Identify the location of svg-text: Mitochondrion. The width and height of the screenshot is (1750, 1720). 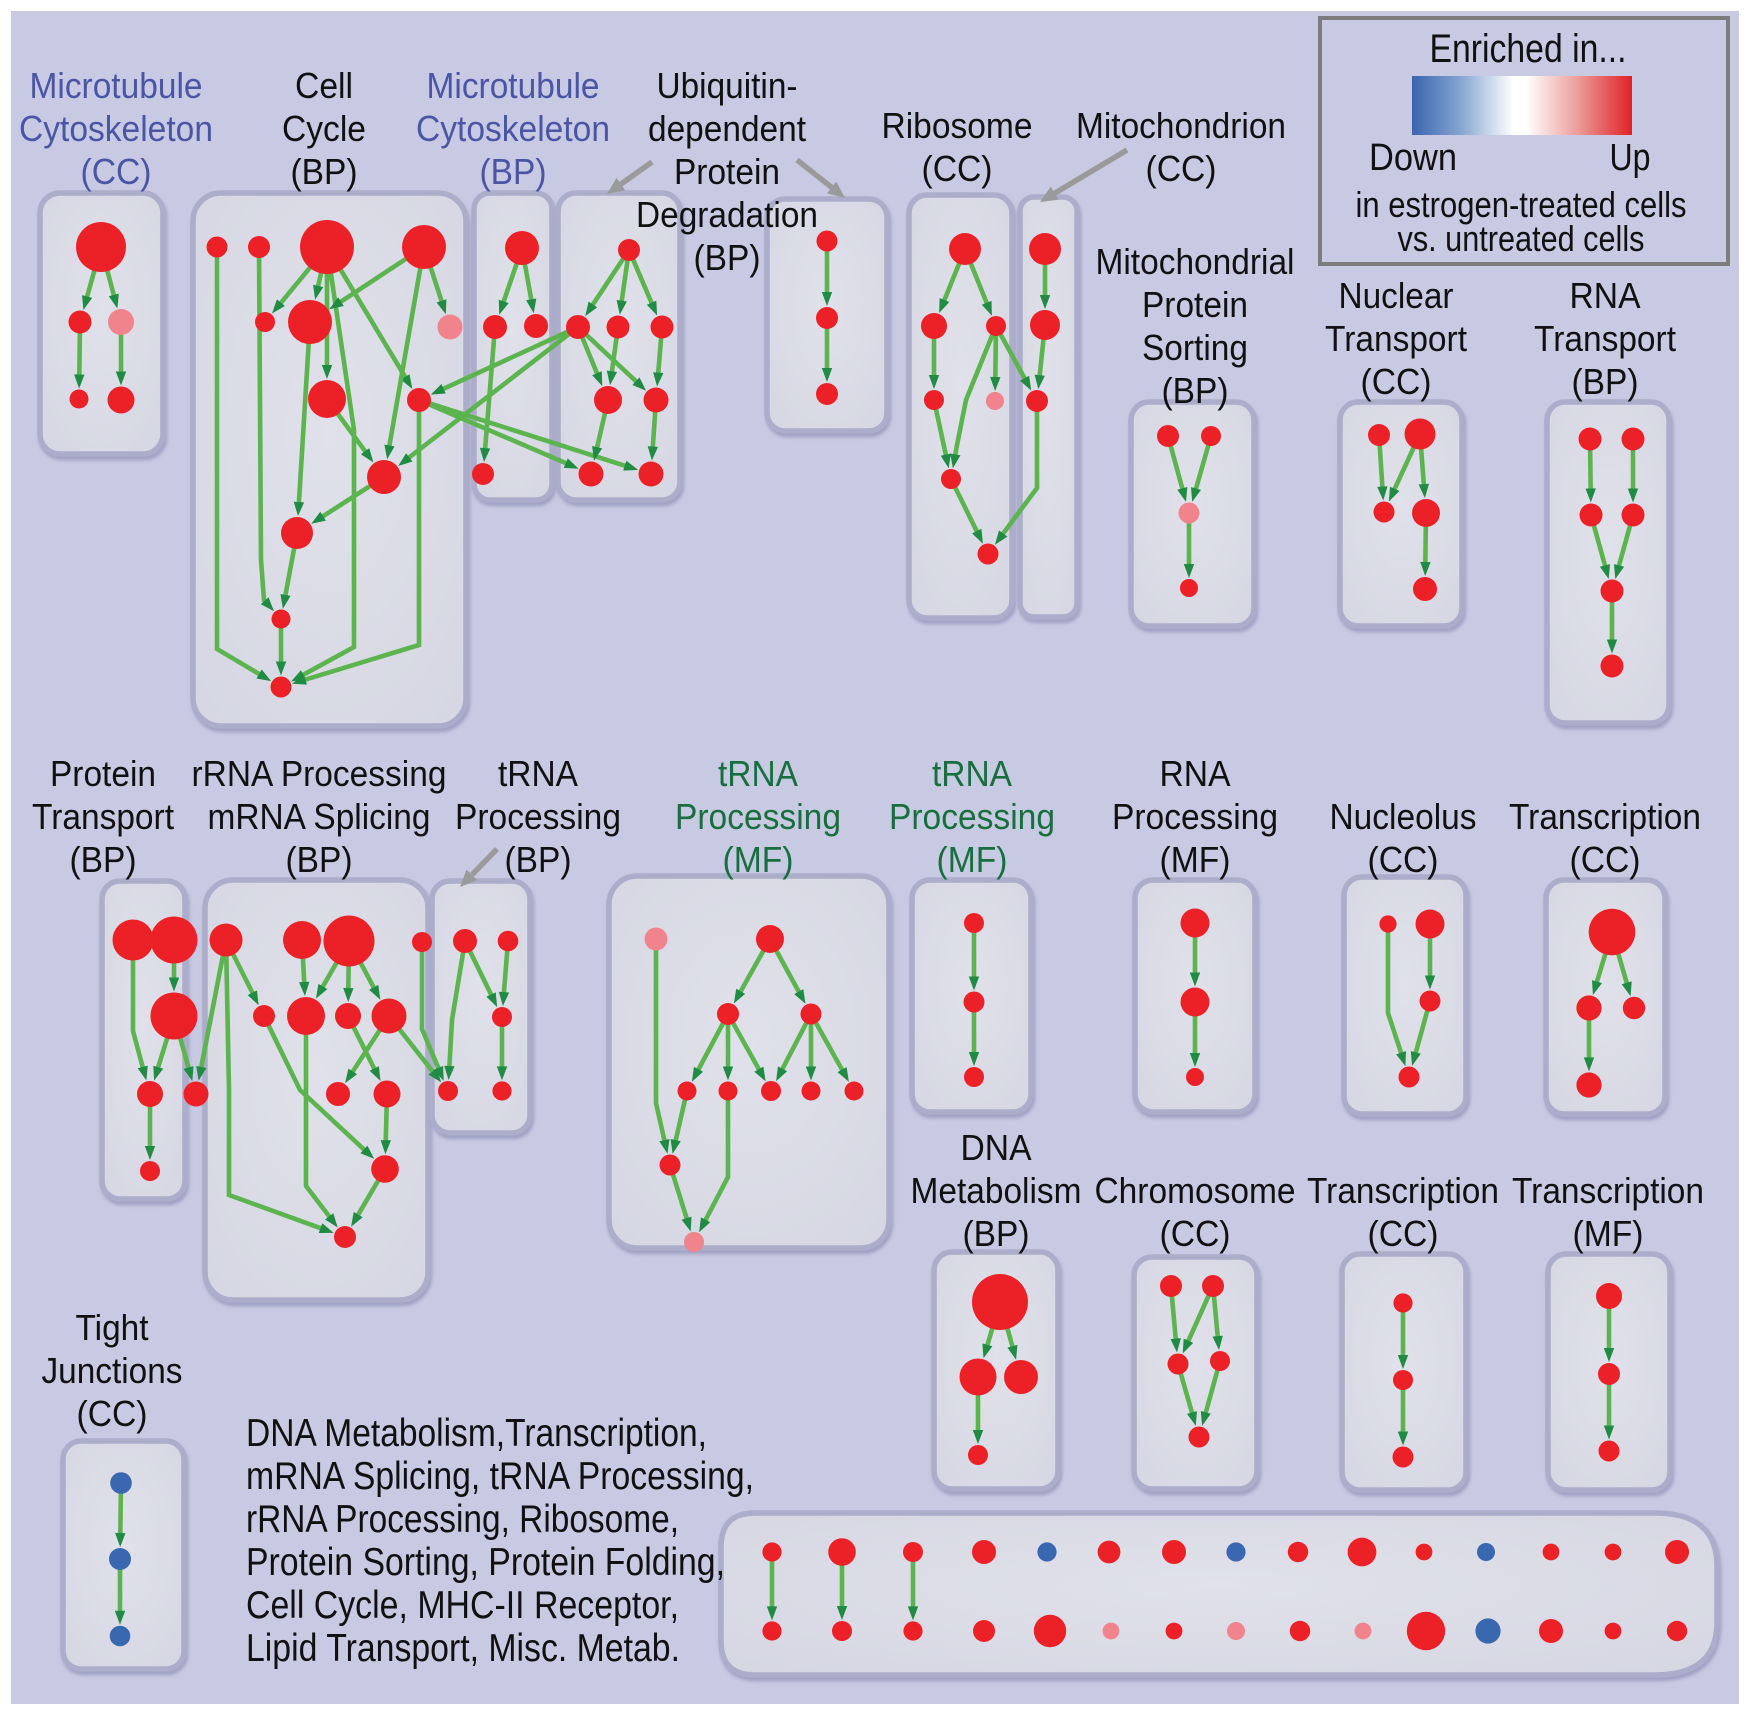
(1181, 125).